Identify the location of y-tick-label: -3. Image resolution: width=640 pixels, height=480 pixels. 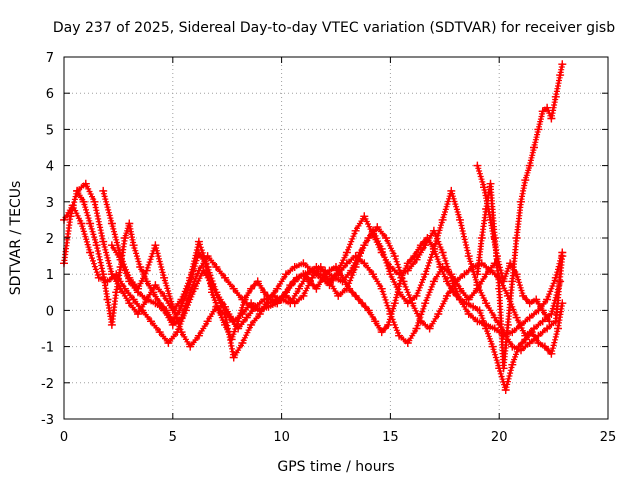
(47, 420).